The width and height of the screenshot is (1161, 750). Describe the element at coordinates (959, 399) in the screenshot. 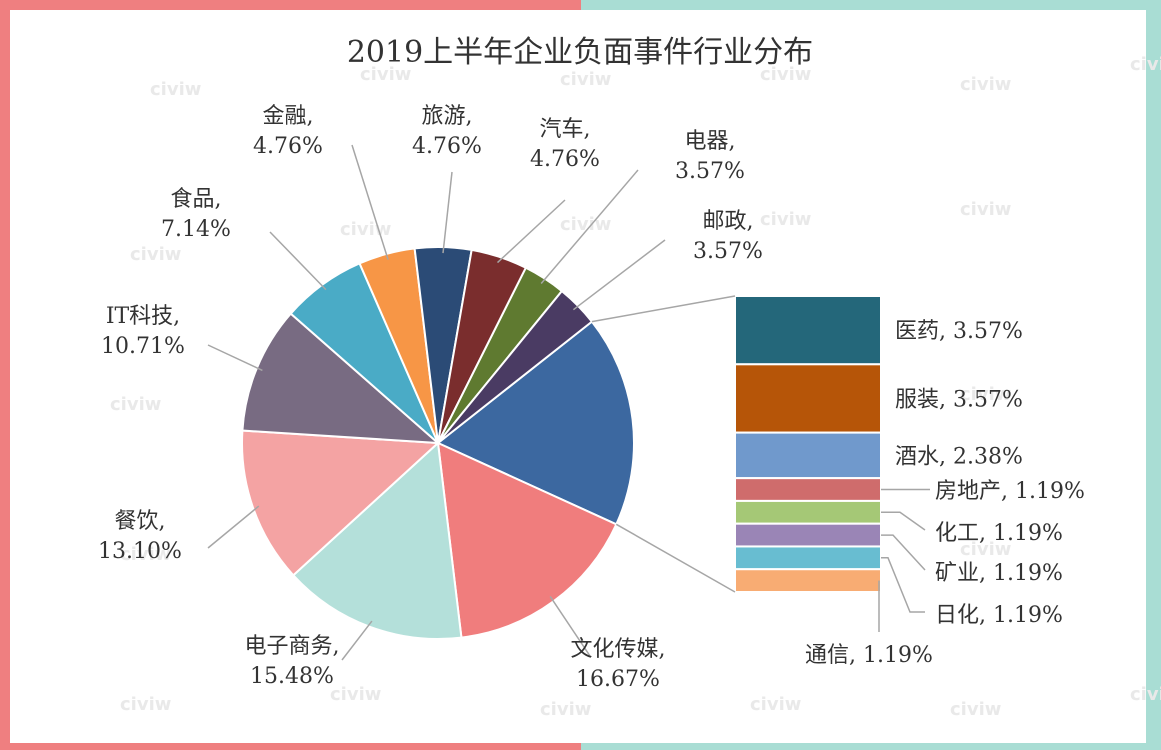

I see `breakdown-label: 服装, 3.57%` at that location.